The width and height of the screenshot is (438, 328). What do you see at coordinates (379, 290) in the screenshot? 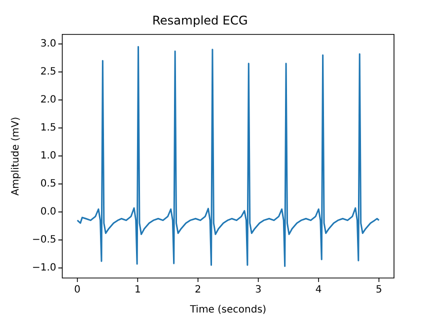
I see `x-tick-label: 5` at bounding box center [379, 290].